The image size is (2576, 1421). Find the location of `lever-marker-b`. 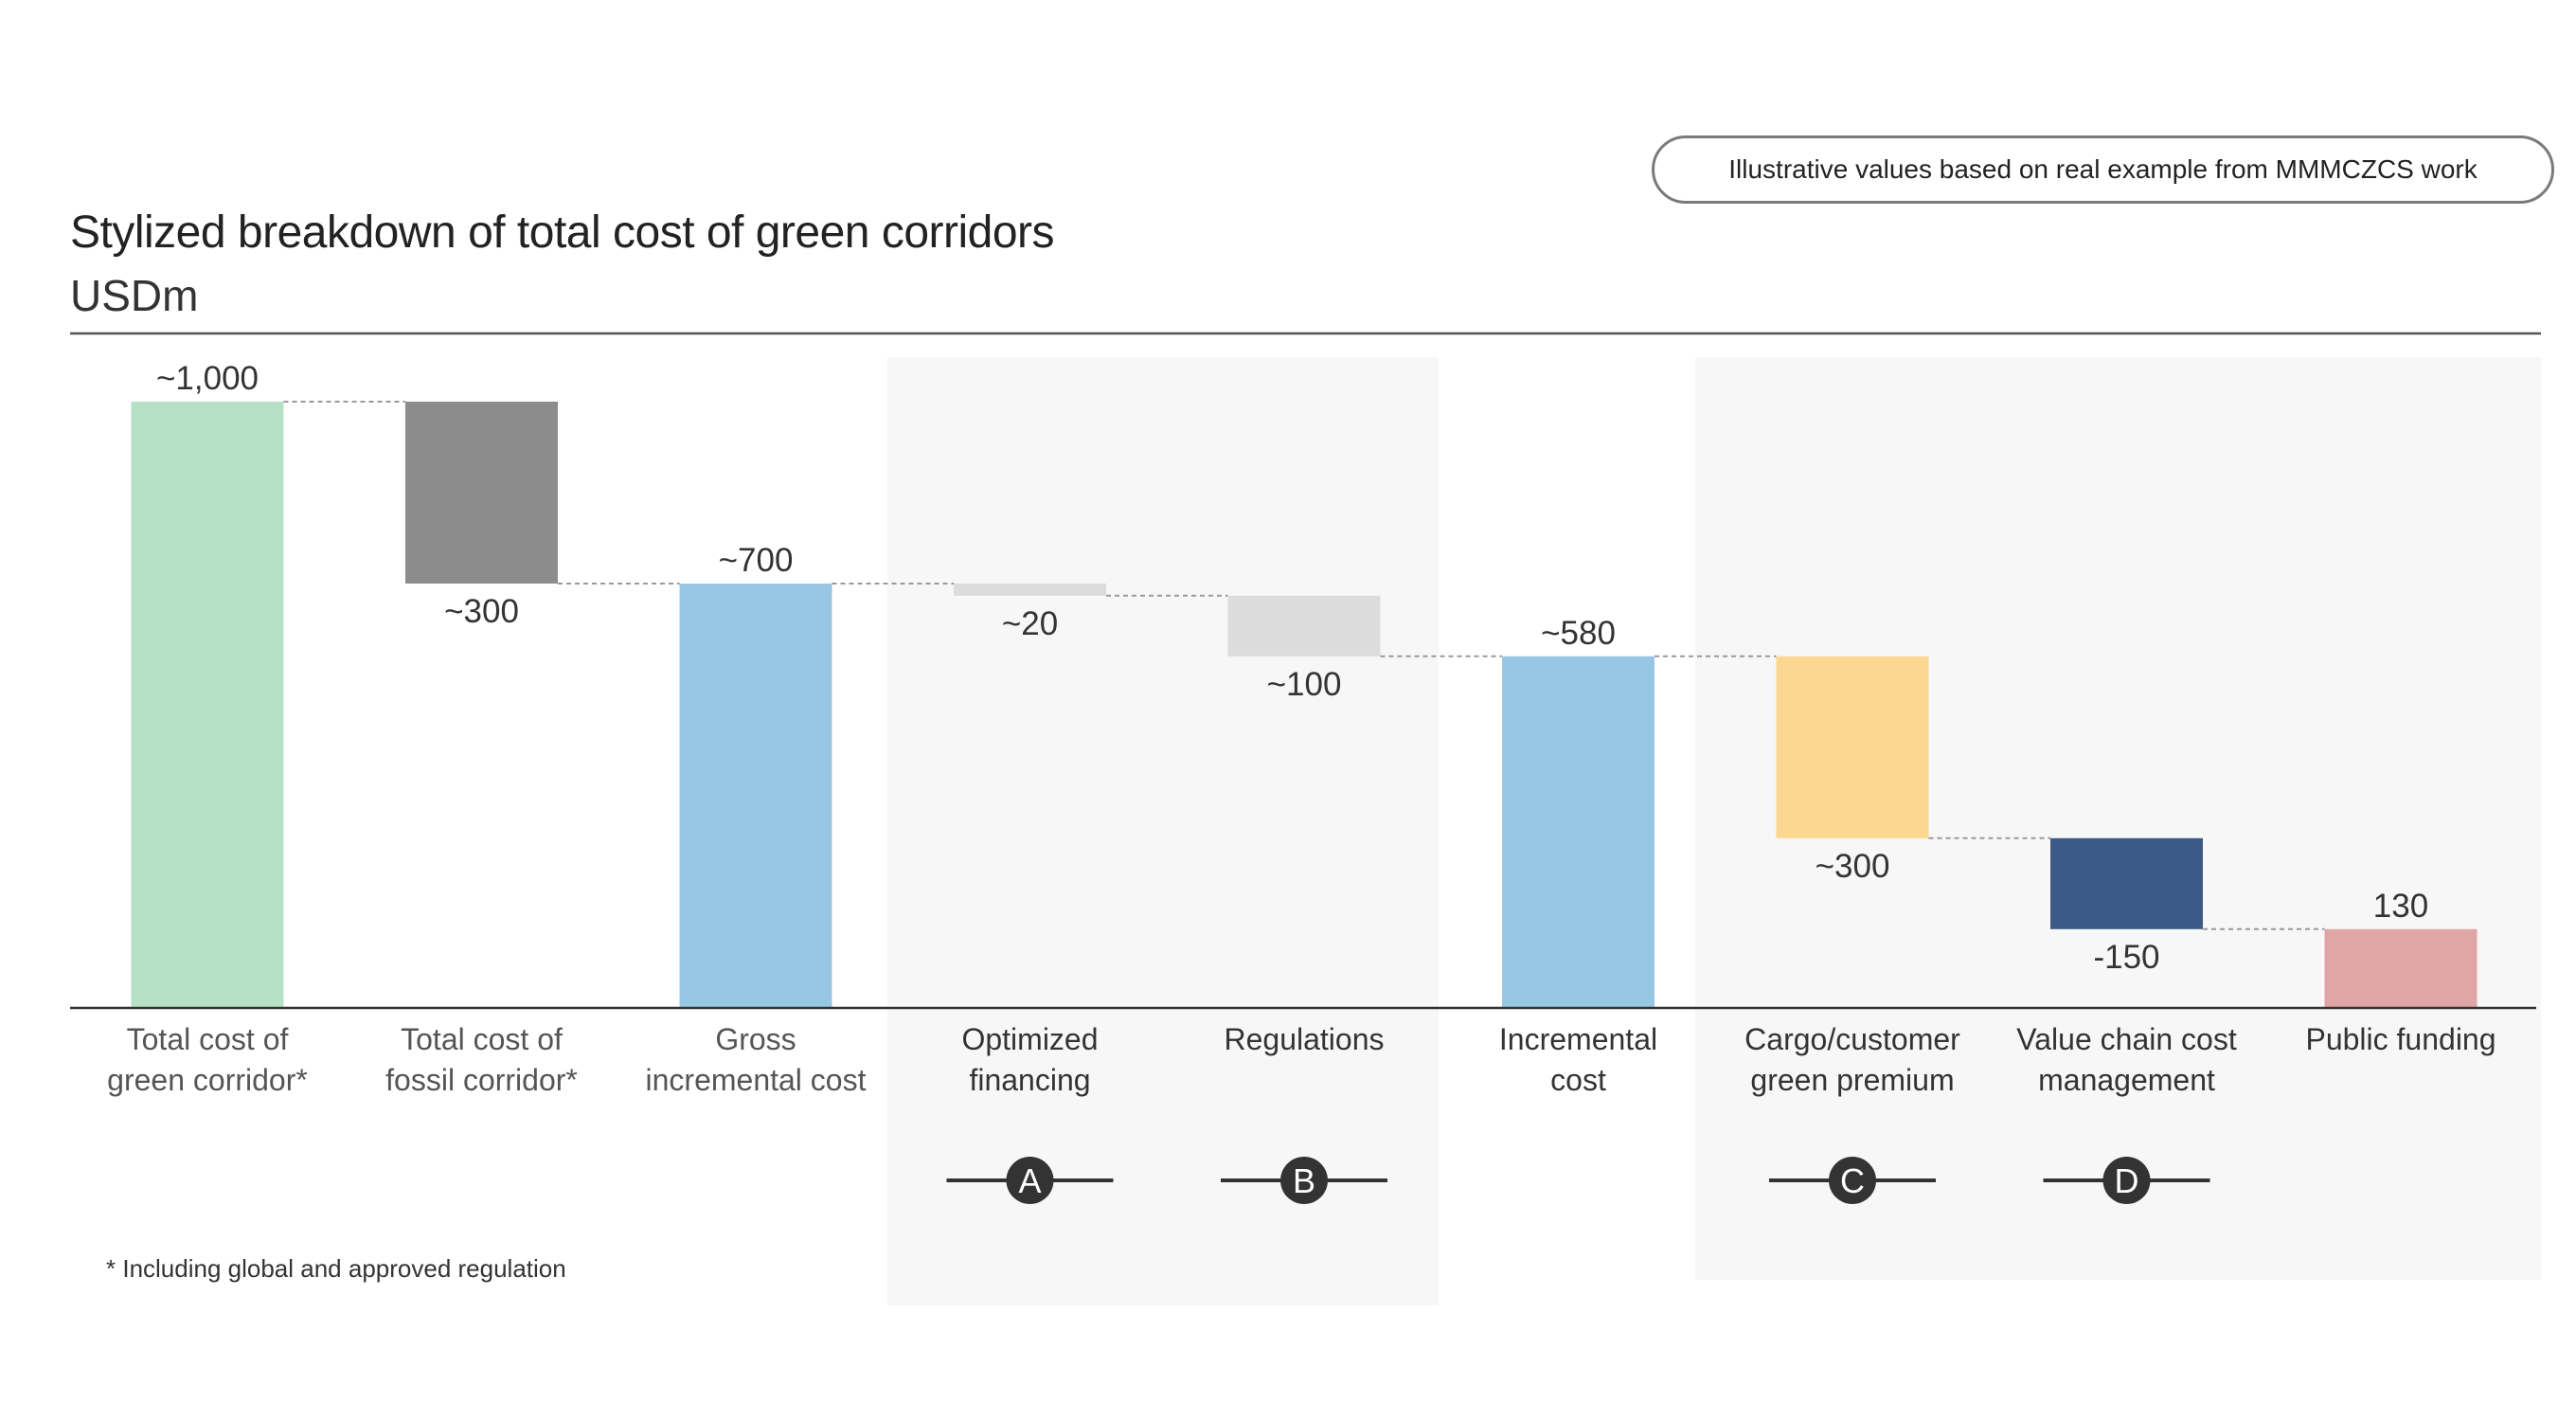

lever-marker-b is located at coordinates (1304, 1180).